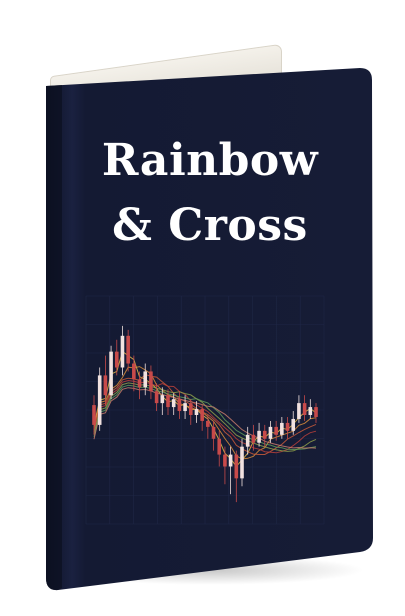 The width and height of the screenshot is (405, 616). I want to click on book-title-line-1: Rainbow, so click(210, 160).